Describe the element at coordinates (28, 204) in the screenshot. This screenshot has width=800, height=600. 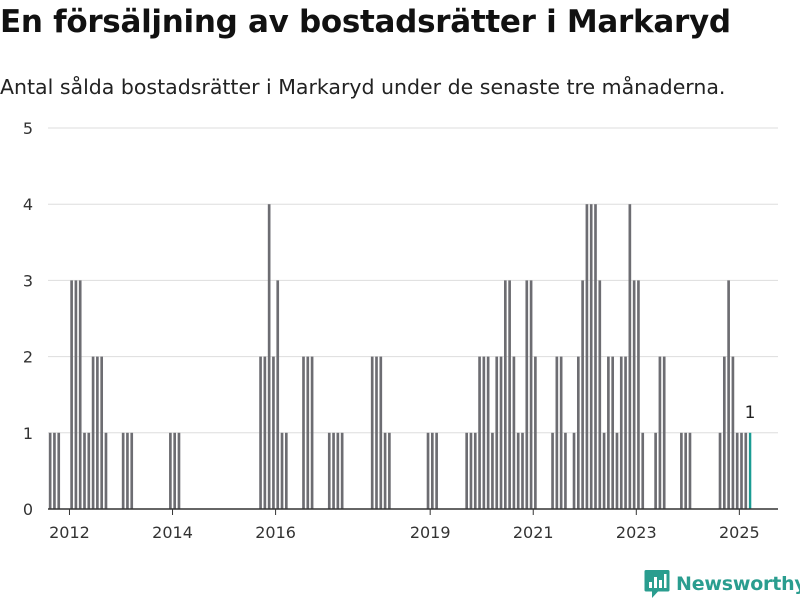
I see `y-tick-label: 4` at that location.